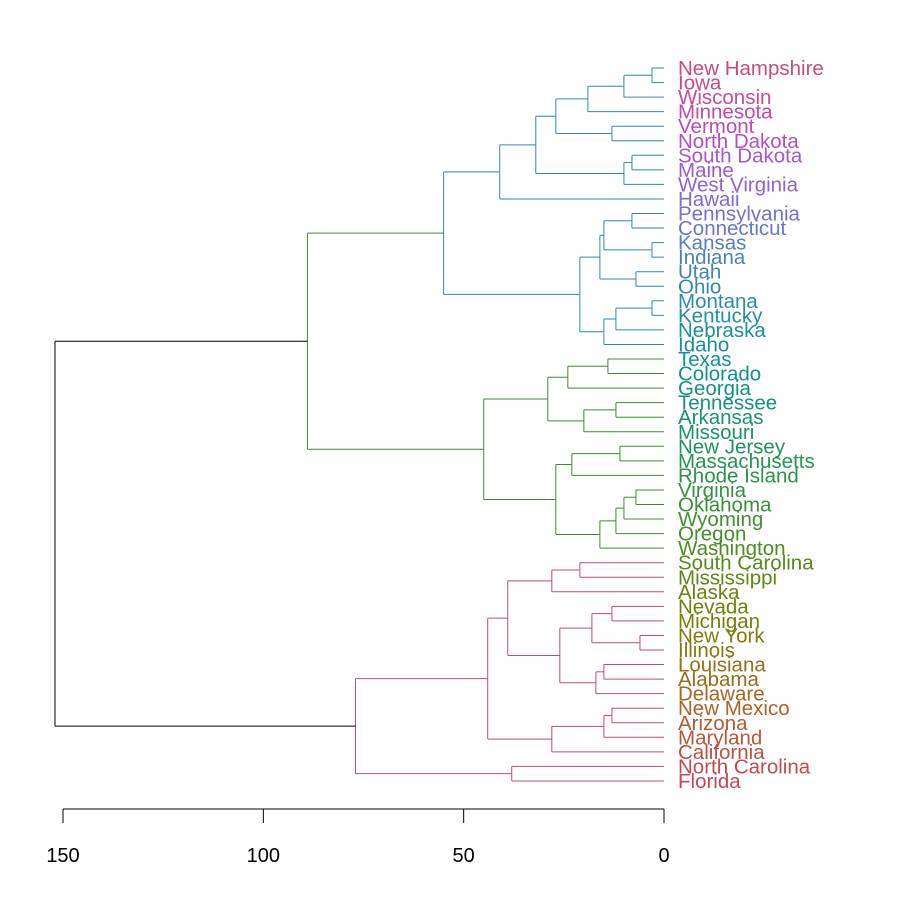 The height and width of the screenshot is (905, 900). What do you see at coordinates (716, 432) in the screenshot?
I see `leaf-label: Missouri` at bounding box center [716, 432].